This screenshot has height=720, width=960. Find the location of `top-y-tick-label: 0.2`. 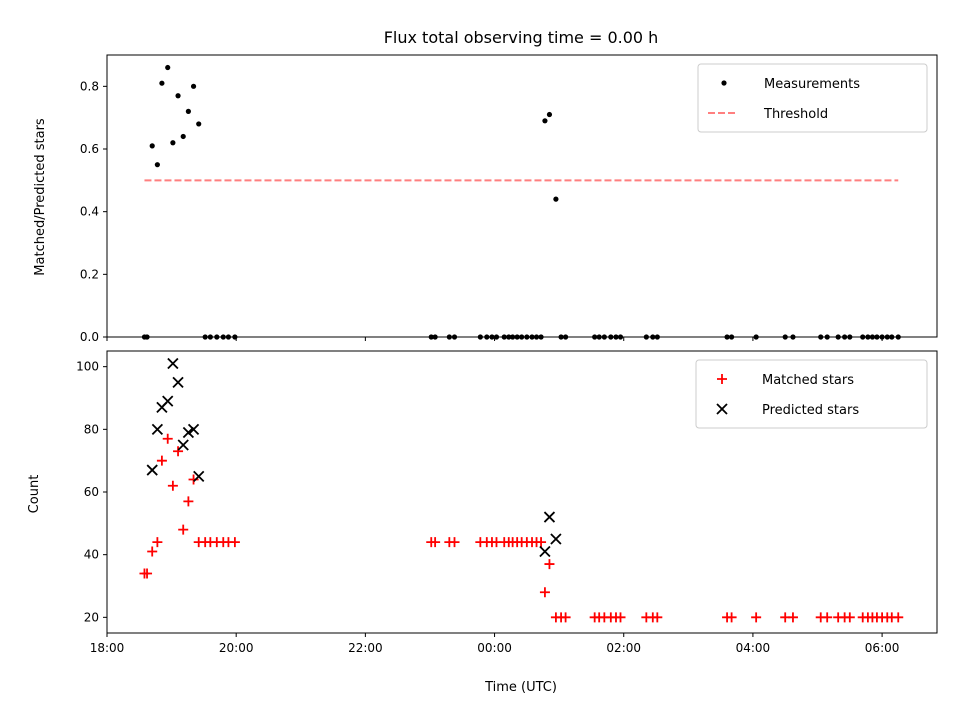

top-y-tick-label: 0.2 is located at coordinates (89, 274).